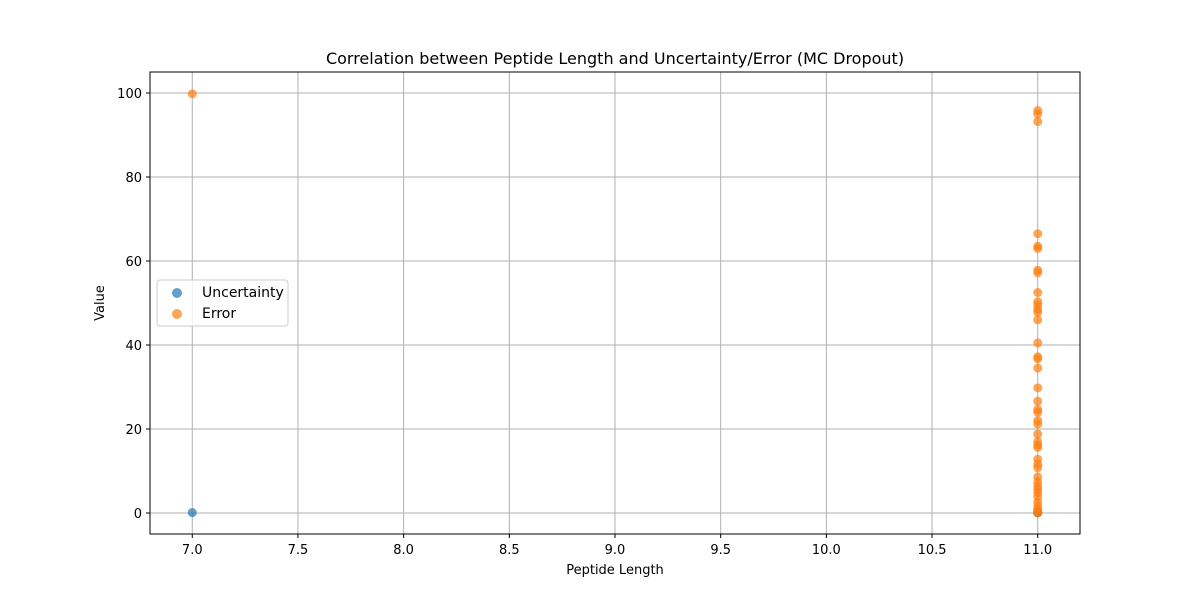  What do you see at coordinates (133, 262) in the screenshot?
I see `y-tick-label: 60` at bounding box center [133, 262].